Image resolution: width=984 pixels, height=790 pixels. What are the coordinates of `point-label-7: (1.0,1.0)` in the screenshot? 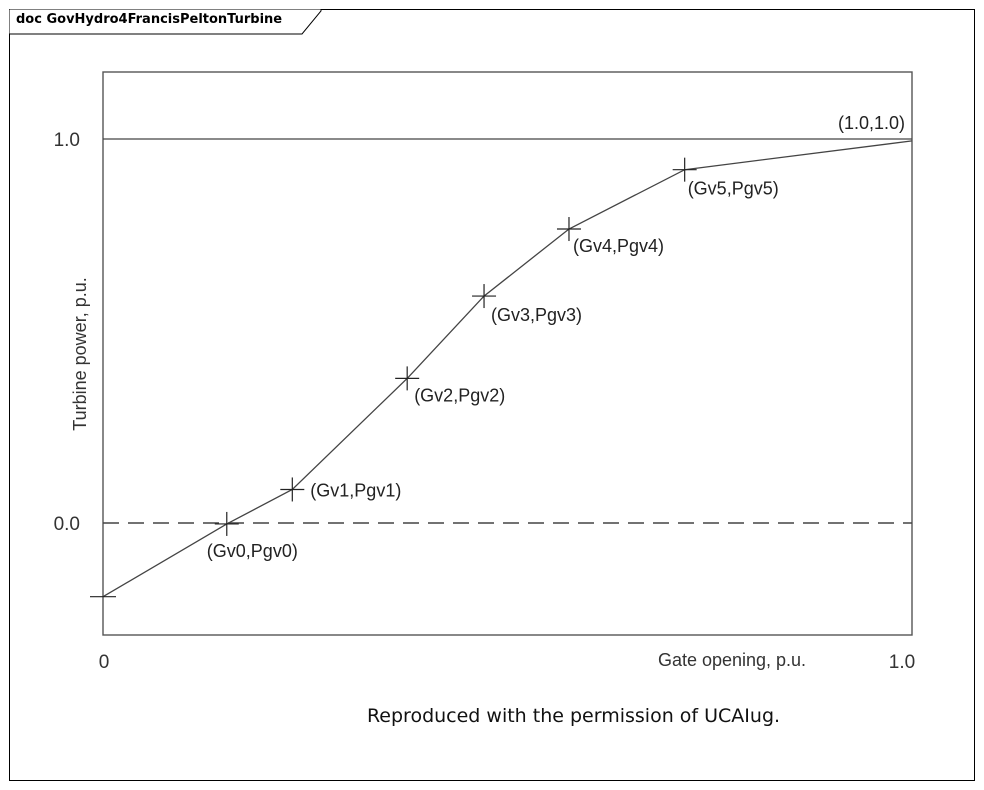 It's located at (871, 123).